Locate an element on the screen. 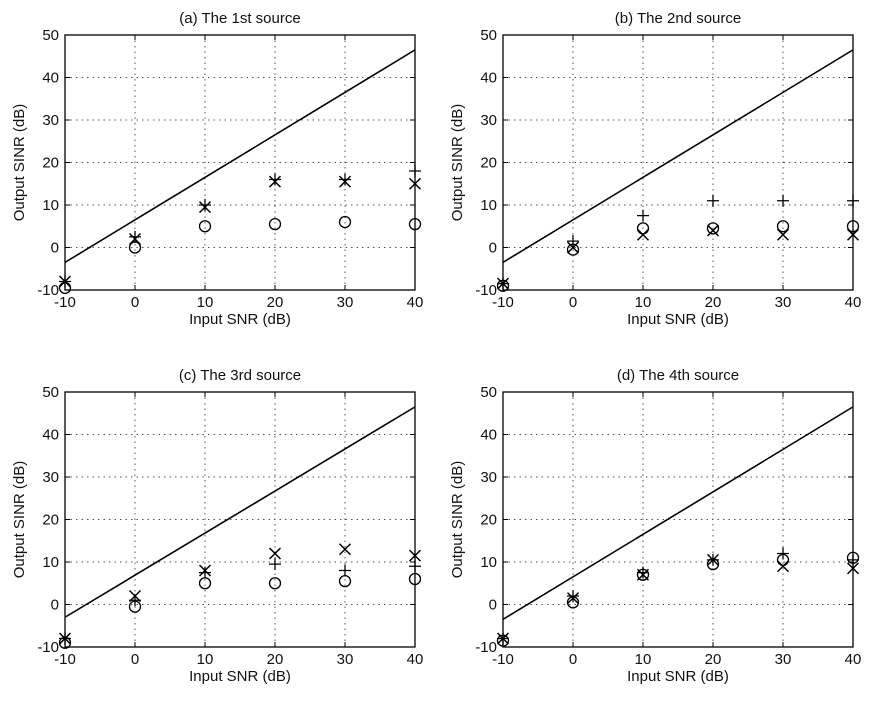 This screenshot has width=876, height=715. chart-title: (d) The 4th source is located at coordinates (678, 375).